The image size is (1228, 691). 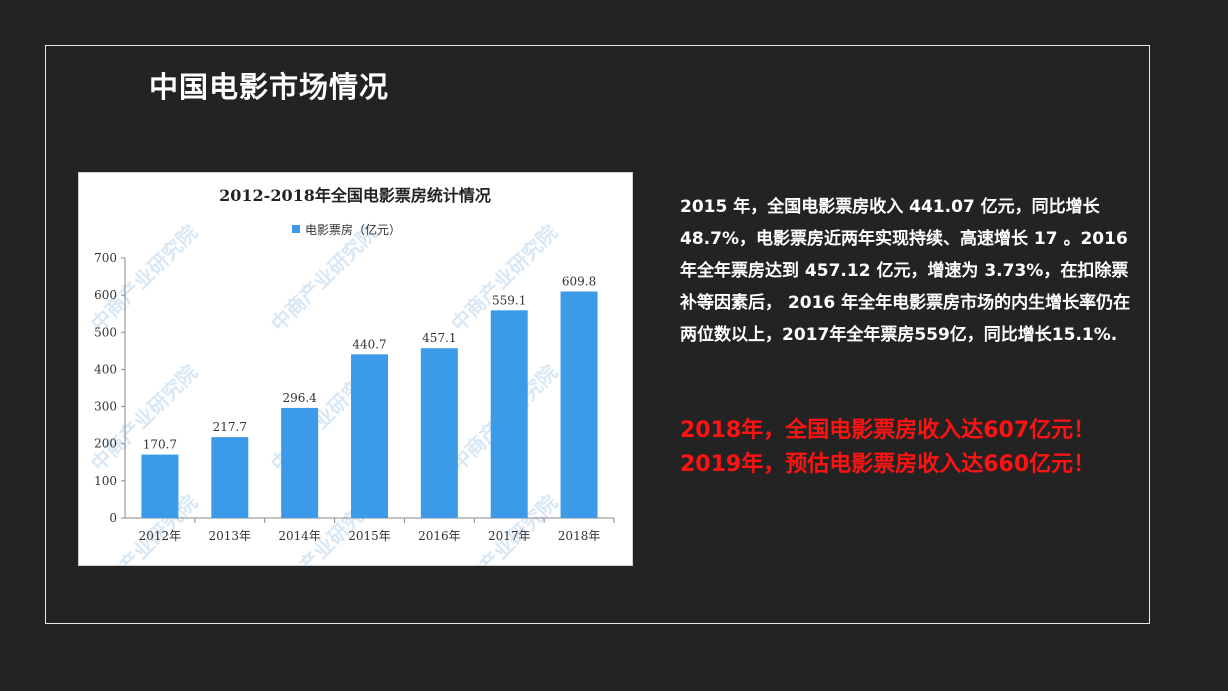 I want to click on bar-2012年, so click(x=160, y=486).